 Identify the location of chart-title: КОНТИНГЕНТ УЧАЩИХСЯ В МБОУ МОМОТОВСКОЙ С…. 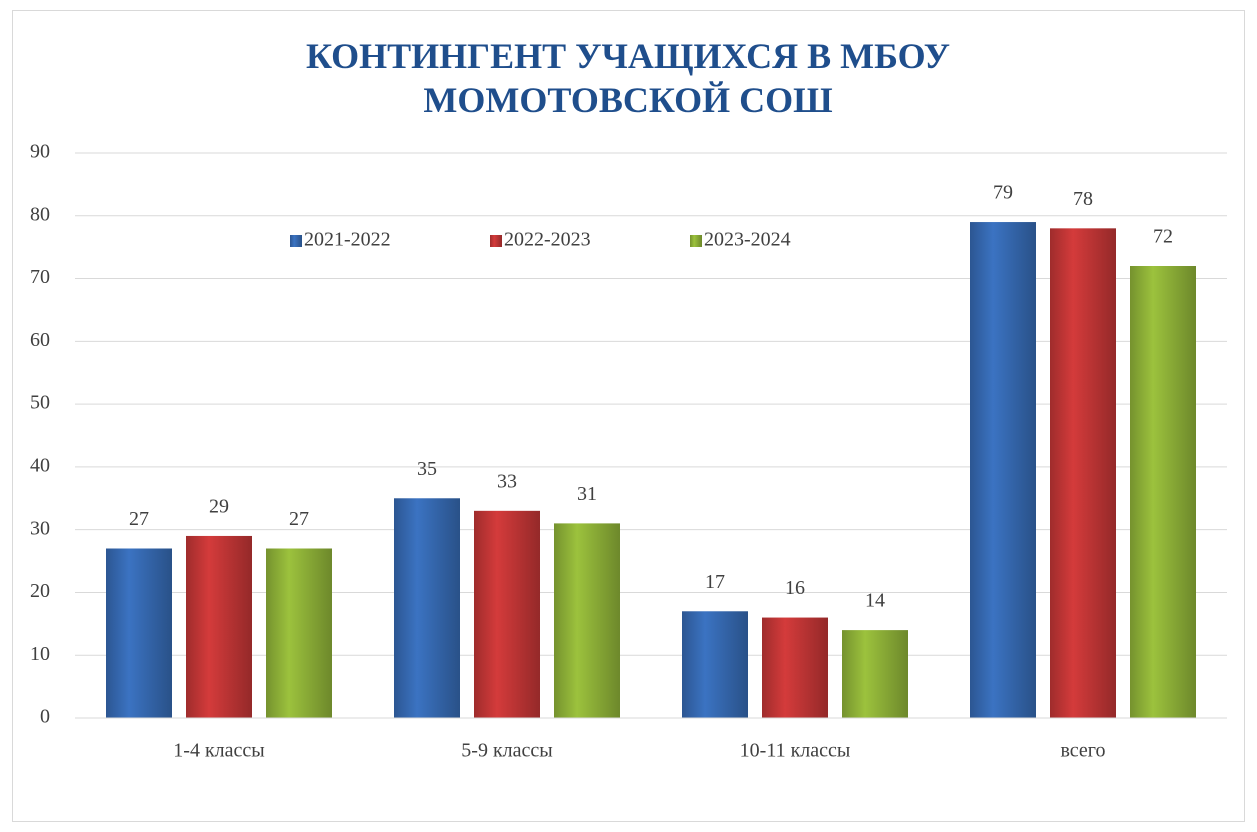
(628, 78).